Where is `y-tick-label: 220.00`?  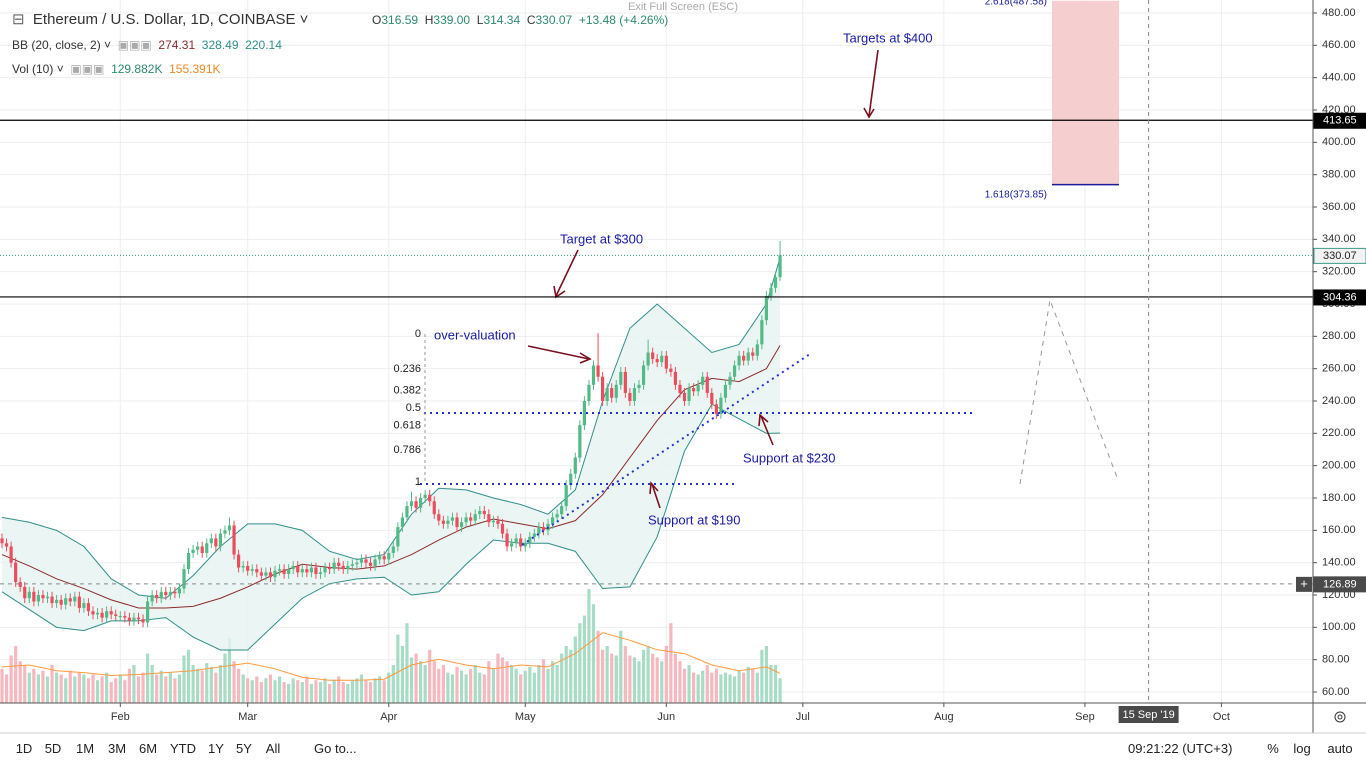
y-tick-label: 220.00 is located at coordinates (1339, 433).